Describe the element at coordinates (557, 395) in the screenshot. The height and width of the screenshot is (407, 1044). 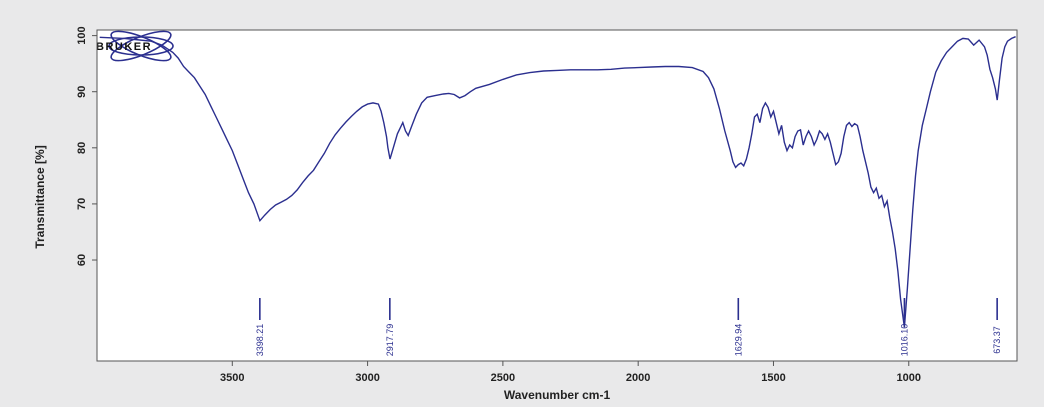
I see `x-axis-label: Wavenumber cm-1` at that location.